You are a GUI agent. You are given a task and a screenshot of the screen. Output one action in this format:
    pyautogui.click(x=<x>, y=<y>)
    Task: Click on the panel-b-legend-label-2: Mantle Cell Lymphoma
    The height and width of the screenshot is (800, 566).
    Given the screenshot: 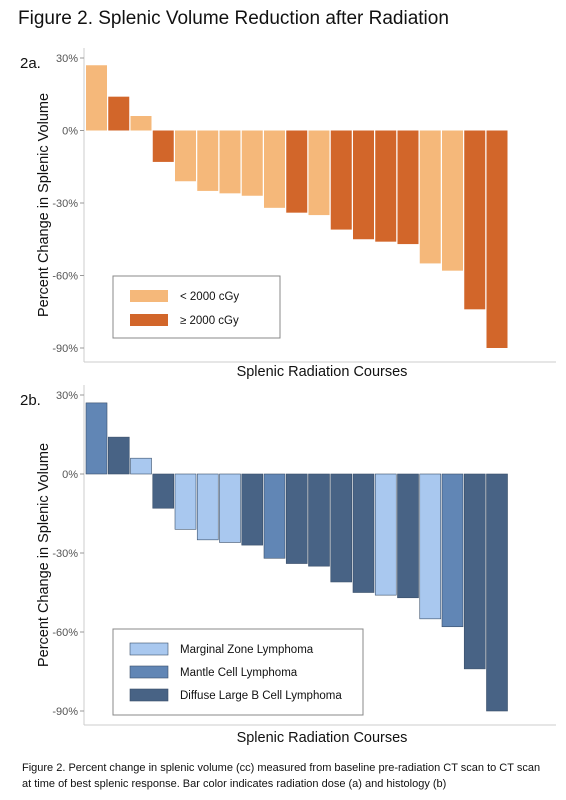 What is the action you would take?
    pyautogui.click(x=239, y=673)
    